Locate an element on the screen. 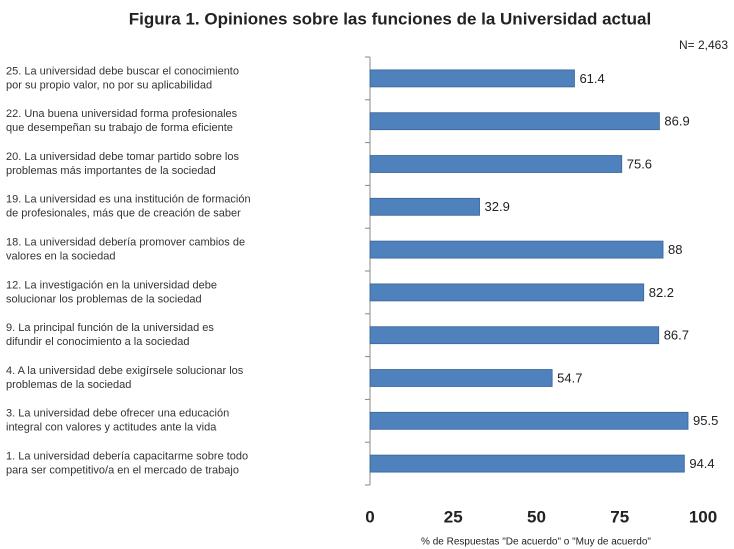  value-label: 95.5 is located at coordinates (705, 420).